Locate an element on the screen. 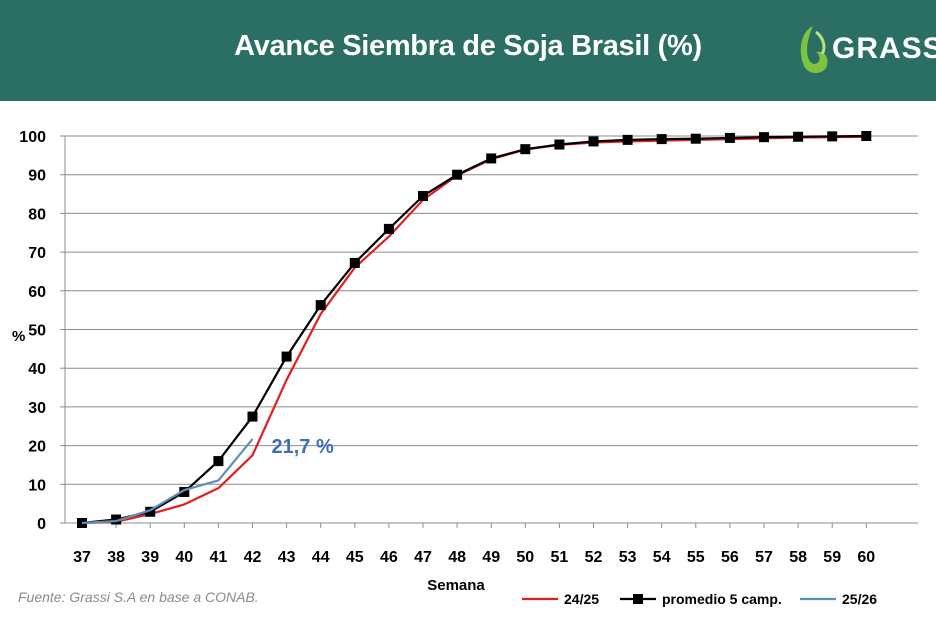  x-tick-label: 45 is located at coordinates (355, 557).